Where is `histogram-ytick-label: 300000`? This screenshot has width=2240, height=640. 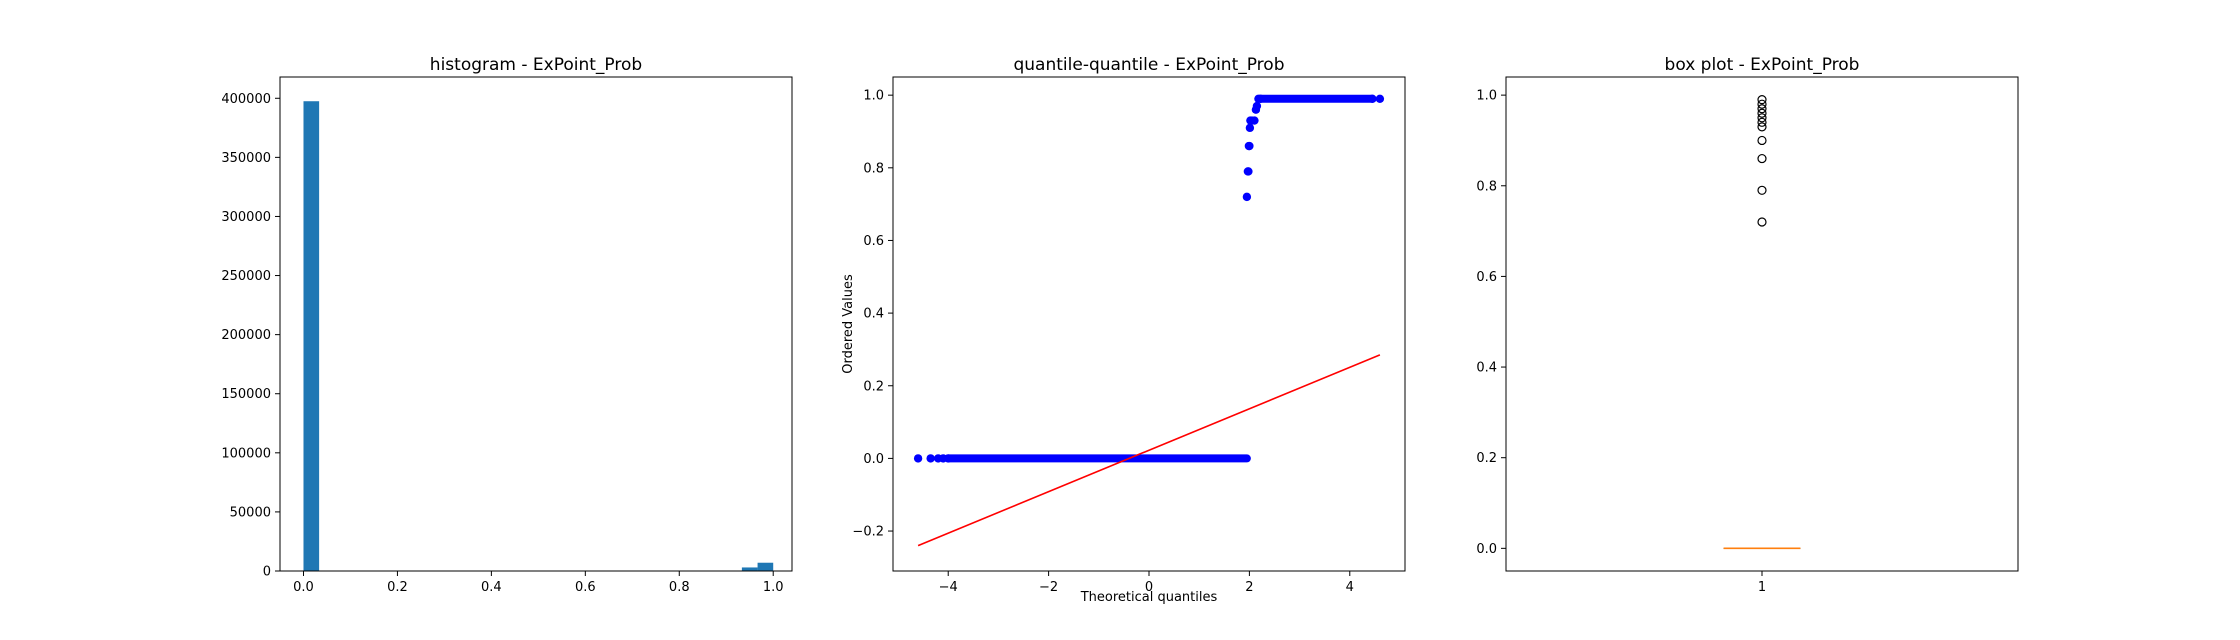 histogram-ytick-label: 300000 is located at coordinates (246, 217).